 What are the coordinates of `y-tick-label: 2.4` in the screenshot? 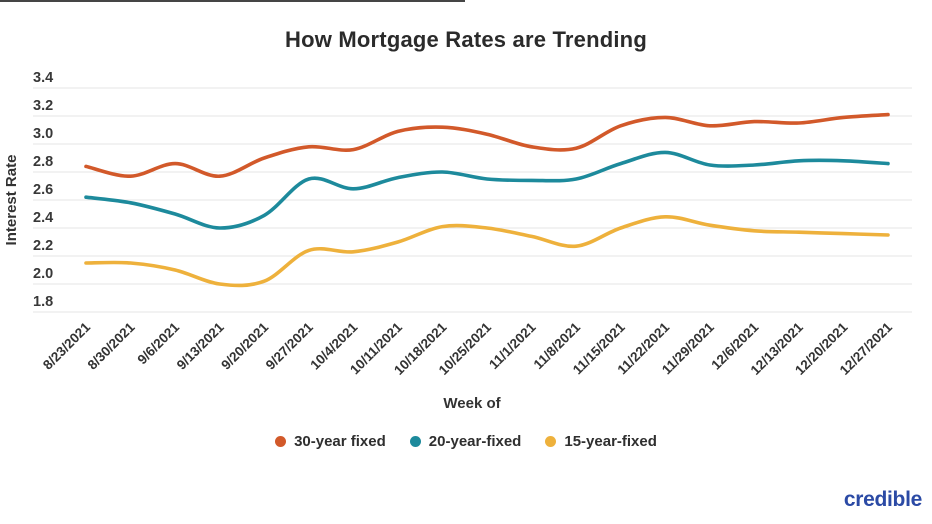 It's located at (43, 218).